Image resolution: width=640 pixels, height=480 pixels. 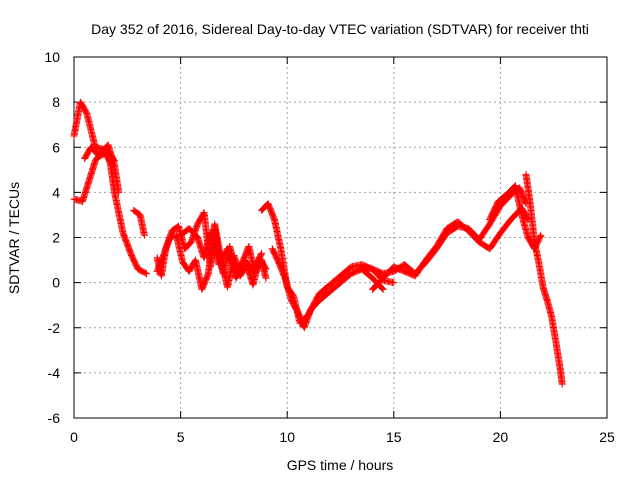 What do you see at coordinates (340, 465) in the screenshot?
I see `x-axis-label: GPS time / hours` at bounding box center [340, 465].